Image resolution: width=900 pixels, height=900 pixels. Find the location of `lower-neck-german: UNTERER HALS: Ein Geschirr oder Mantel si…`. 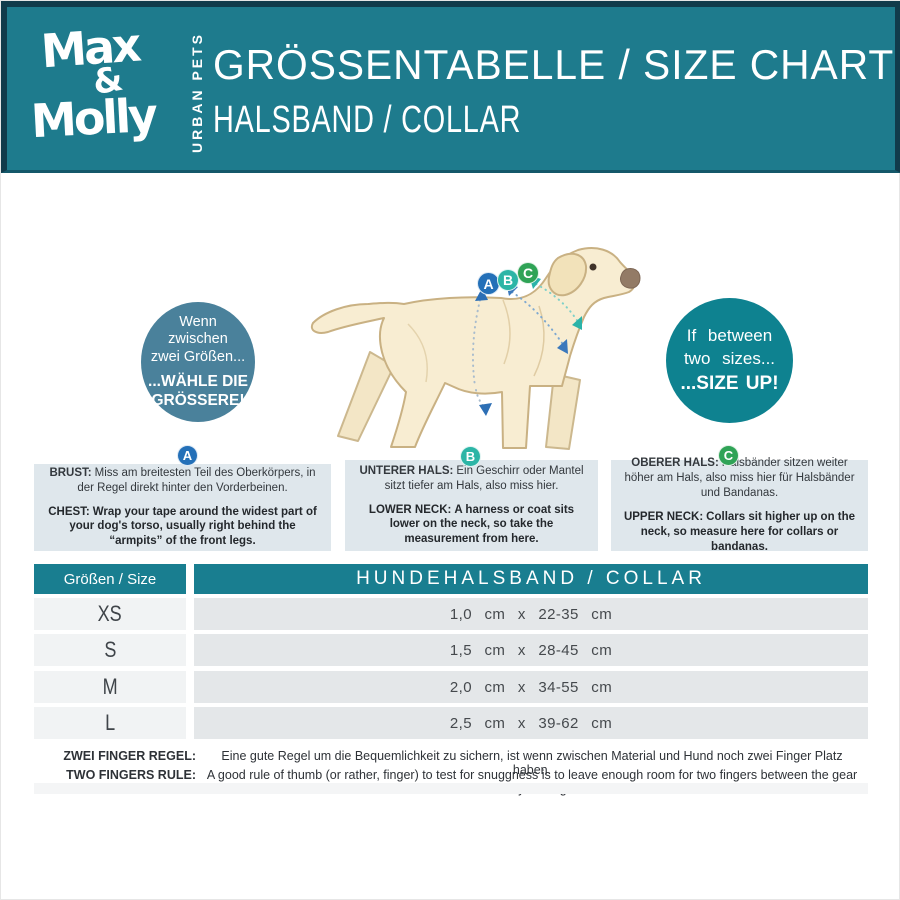

lower-neck-german: UNTERER HALS: Ein Geschirr oder Mantel si… is located at coordinates (471, 479).